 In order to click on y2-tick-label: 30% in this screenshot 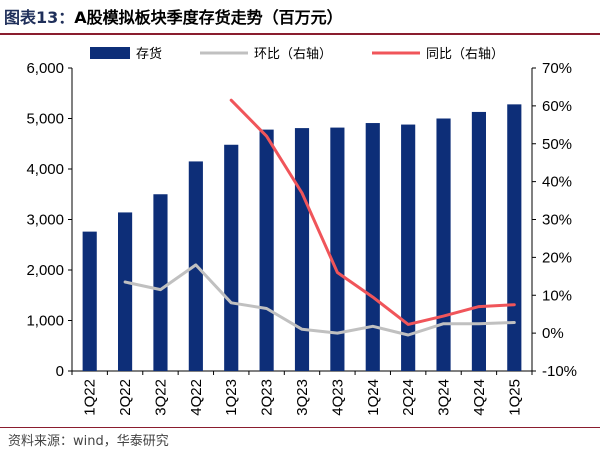, I will do `click(557, 220)`.